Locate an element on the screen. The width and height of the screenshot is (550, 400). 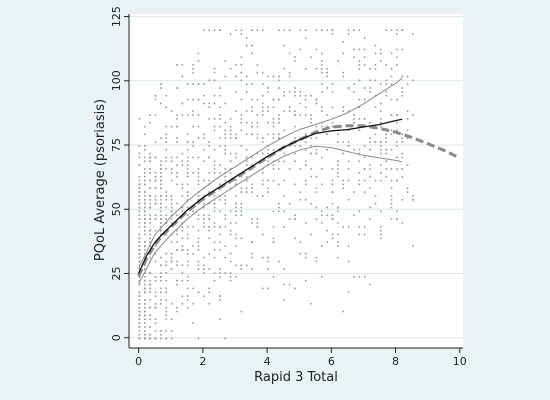
x-tick-label: 8 is located at coordinates (395, 361).